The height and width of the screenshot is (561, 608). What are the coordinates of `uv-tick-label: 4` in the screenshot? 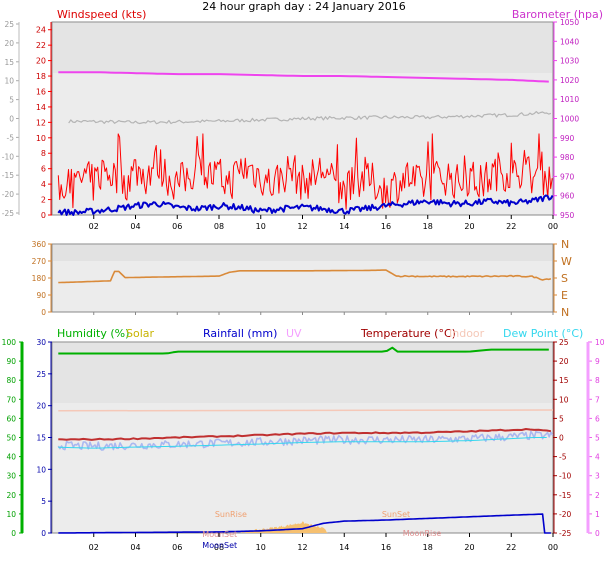 It's located at (597, 457).